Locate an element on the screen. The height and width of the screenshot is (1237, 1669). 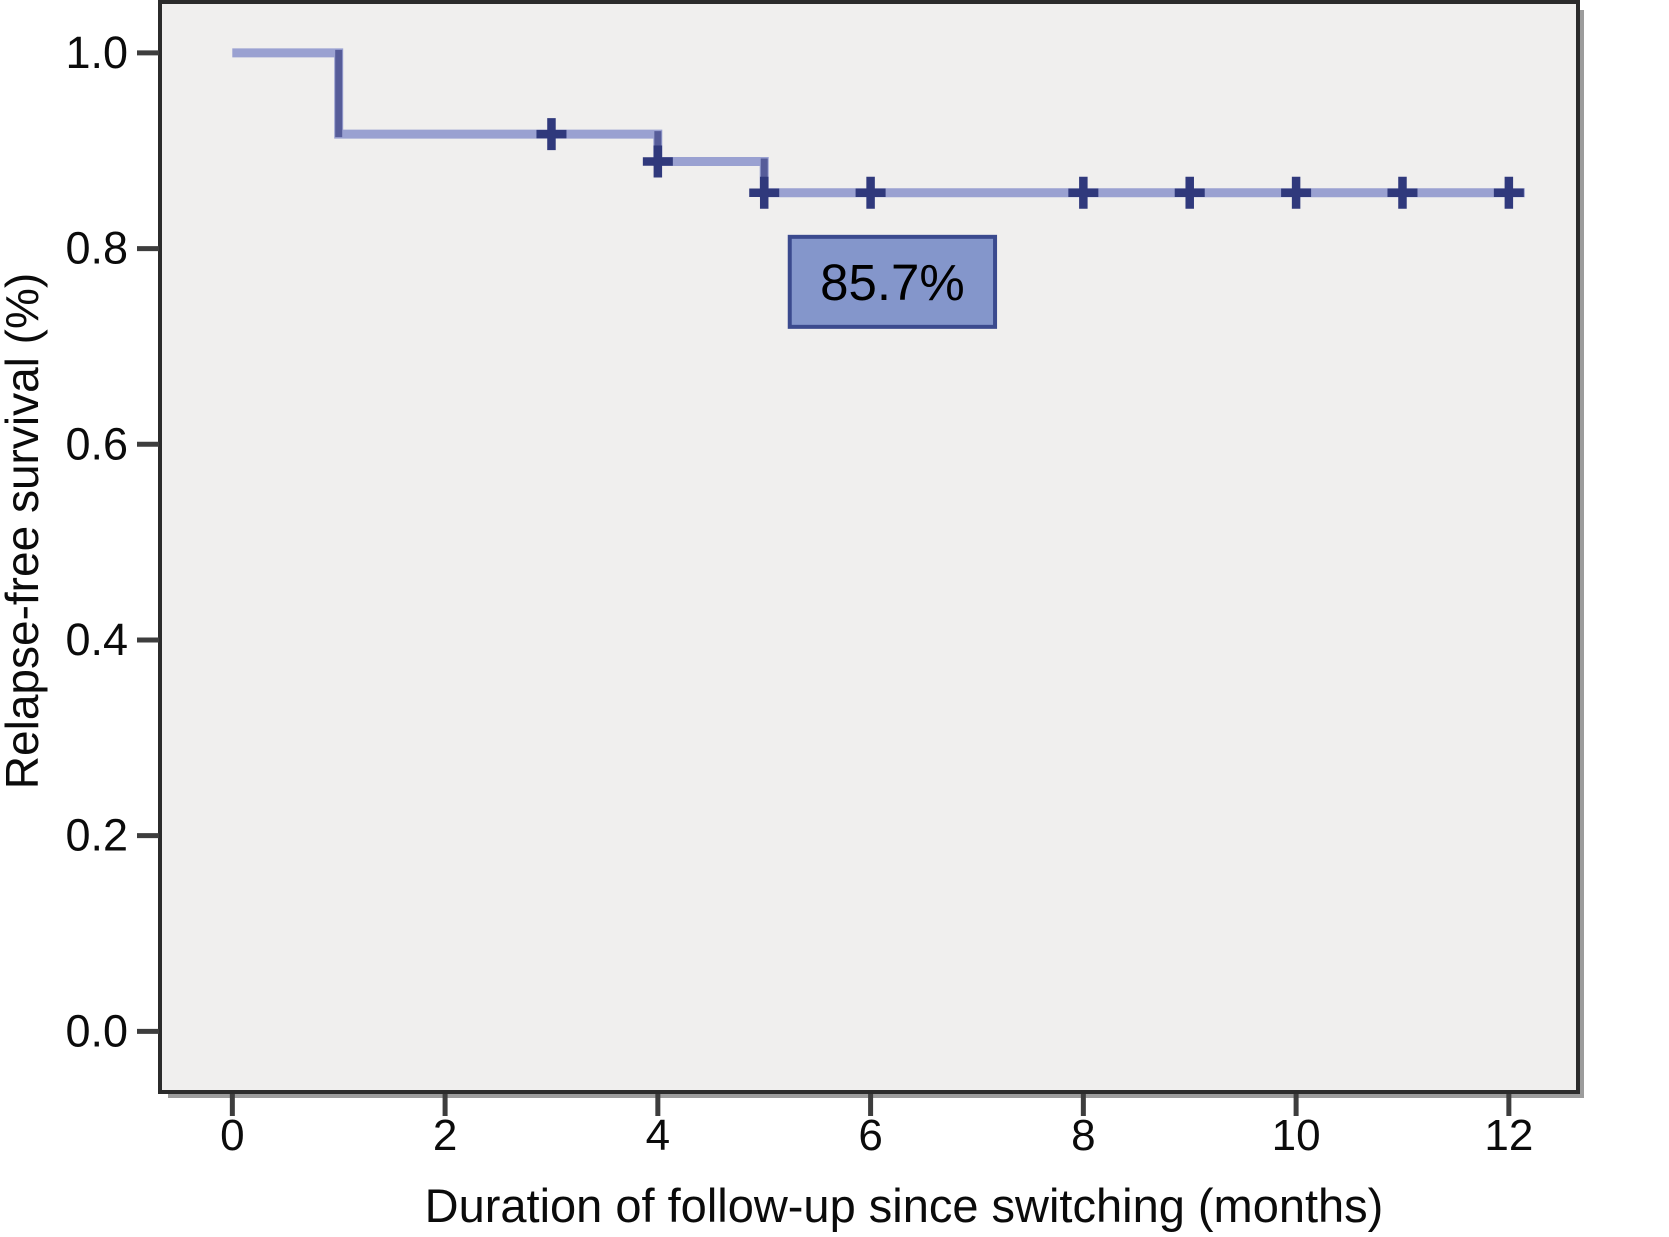
x-tick-label: 10 is located at coordinates (1296, 1135).